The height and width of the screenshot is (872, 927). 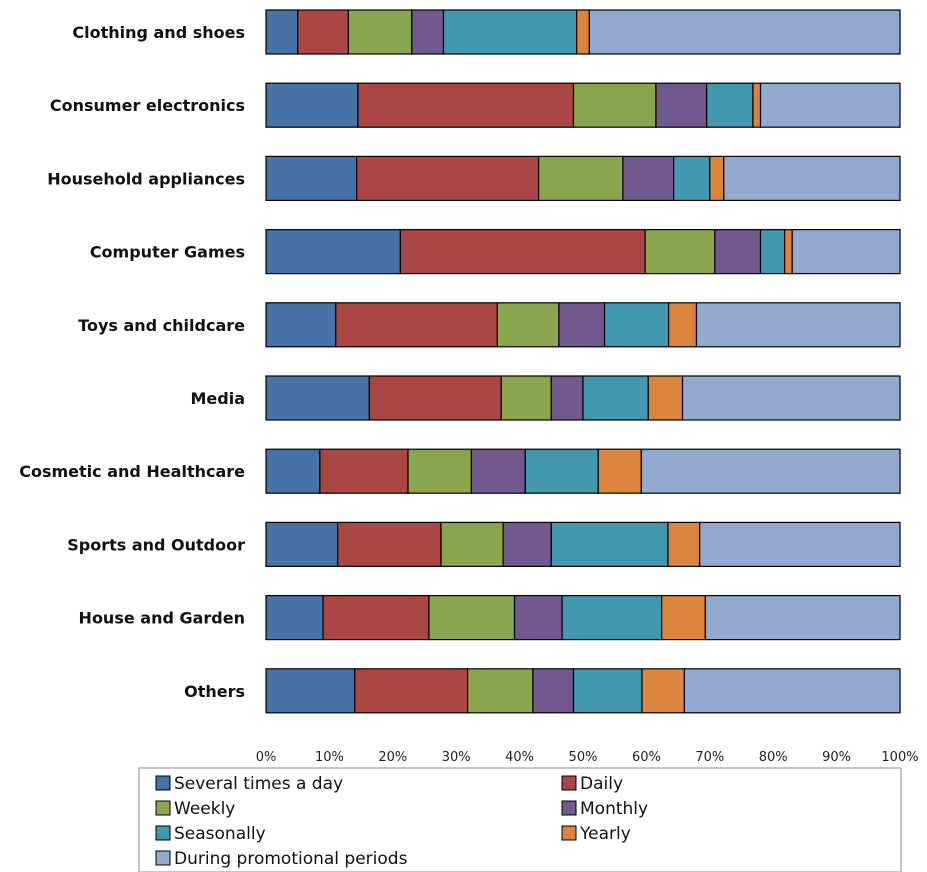 What do you see at coordinates (553, 691) in the screenshot?
I see `bar-segment-others-monthly` at bounding box center [553, 691].